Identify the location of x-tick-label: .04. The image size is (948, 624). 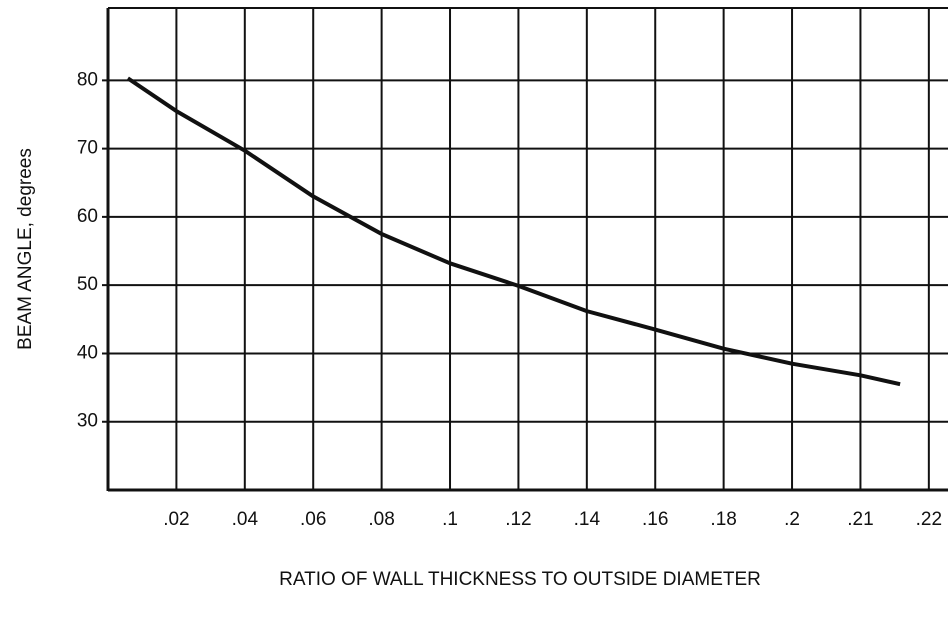
(245, 519).